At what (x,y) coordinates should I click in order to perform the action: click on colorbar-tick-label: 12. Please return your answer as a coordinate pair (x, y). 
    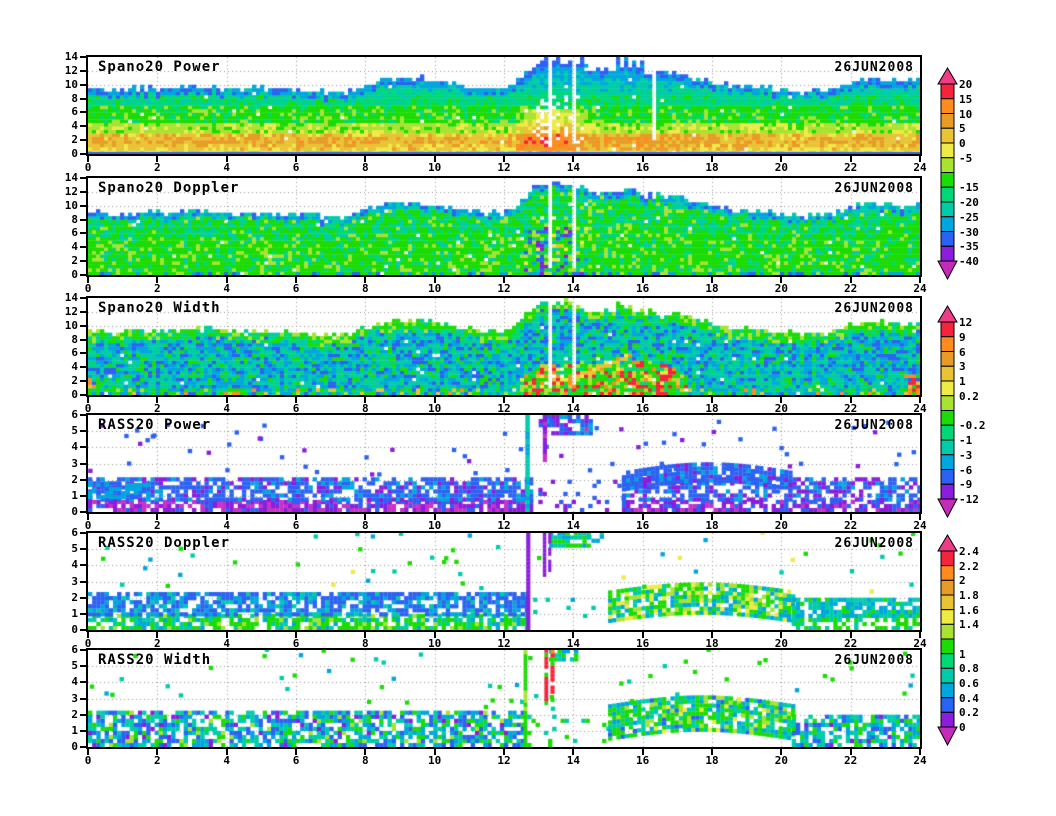
    Looking at the image, I should click on (966, 322).